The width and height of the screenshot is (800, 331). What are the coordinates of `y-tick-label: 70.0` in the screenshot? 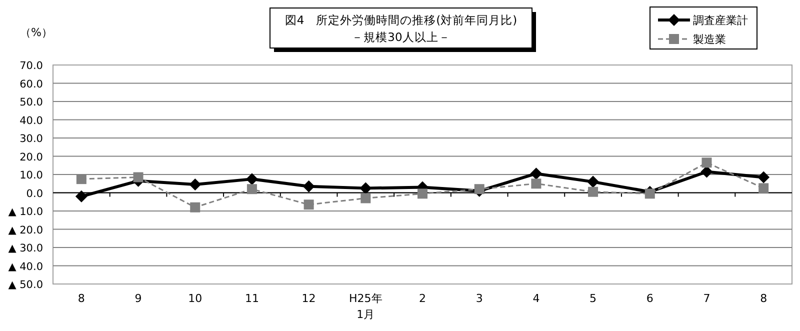 It's located at (31, 66).